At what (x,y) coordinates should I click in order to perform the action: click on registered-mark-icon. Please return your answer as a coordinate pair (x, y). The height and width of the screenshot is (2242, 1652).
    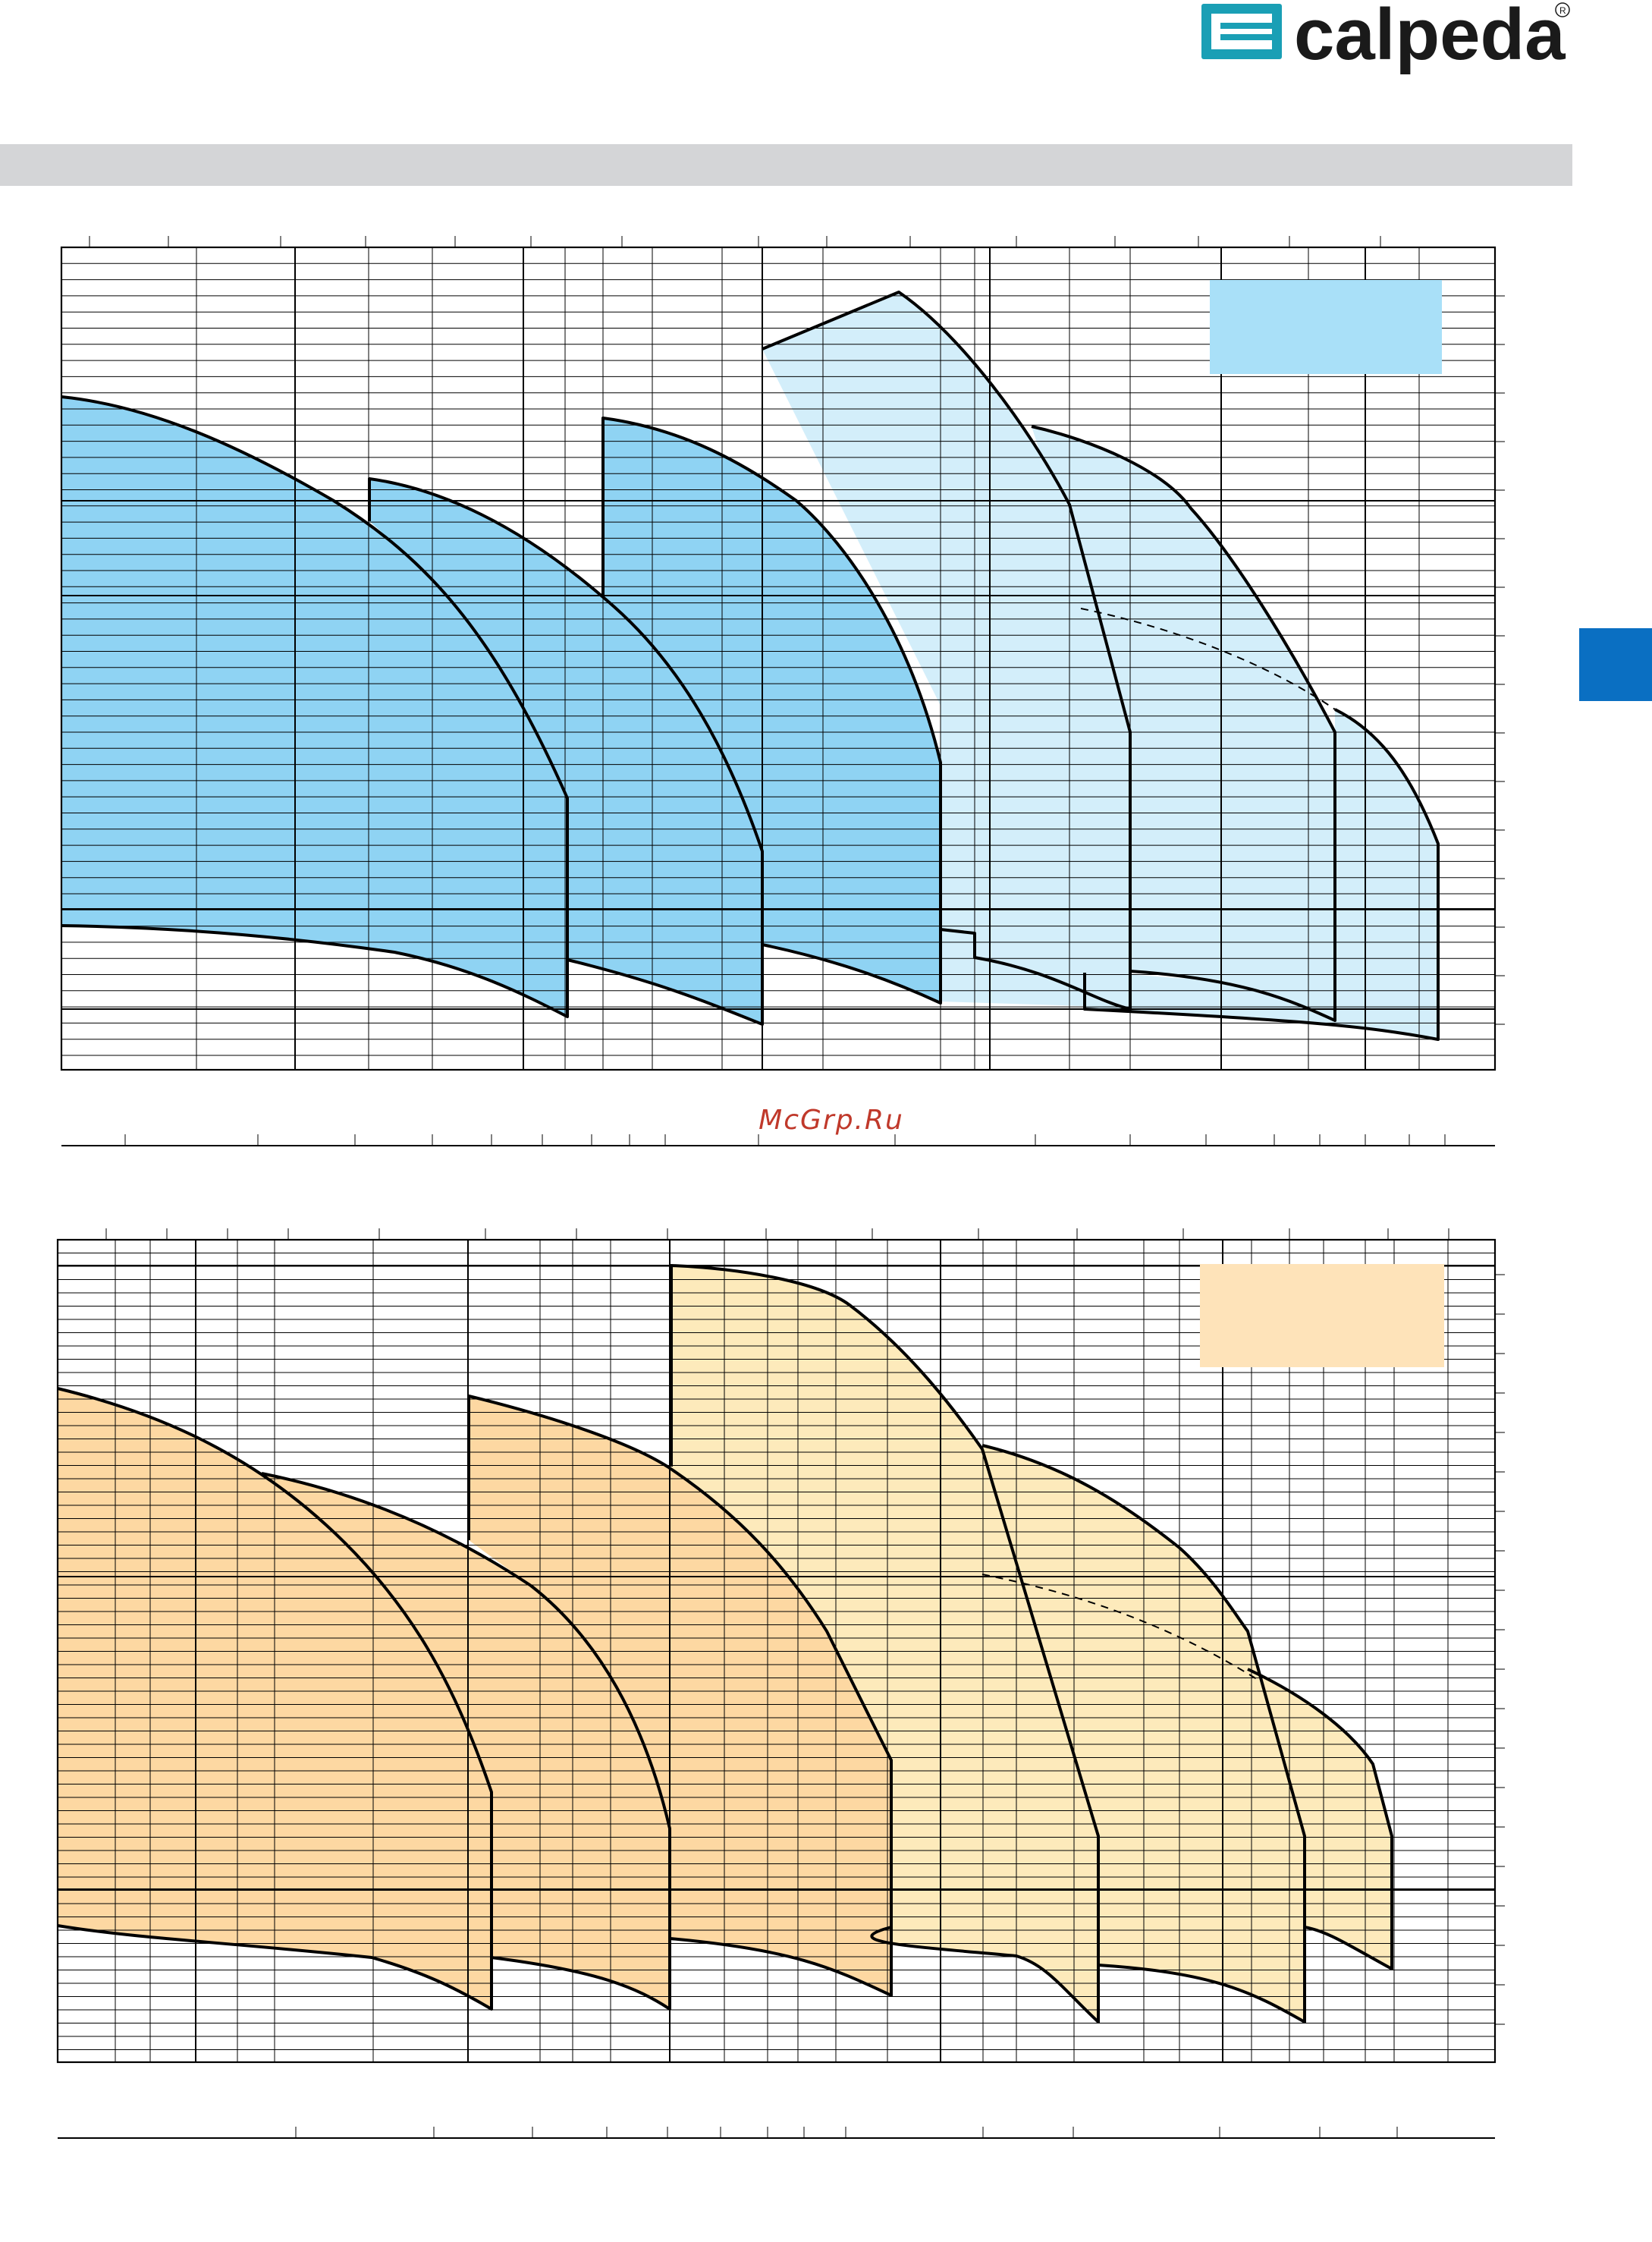
    Looking at the image, I should click on (1563, 9).